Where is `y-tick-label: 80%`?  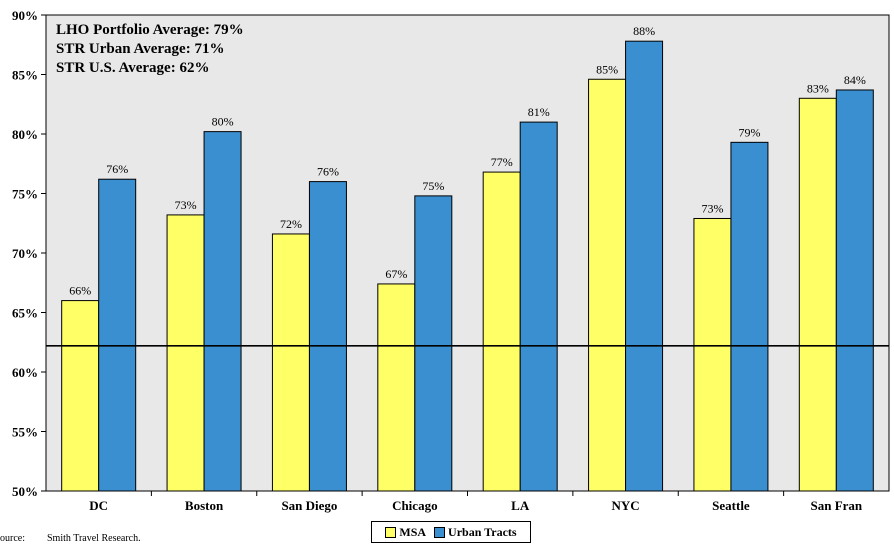
y-tick-label: 80% is located at coordinates (25, 134).